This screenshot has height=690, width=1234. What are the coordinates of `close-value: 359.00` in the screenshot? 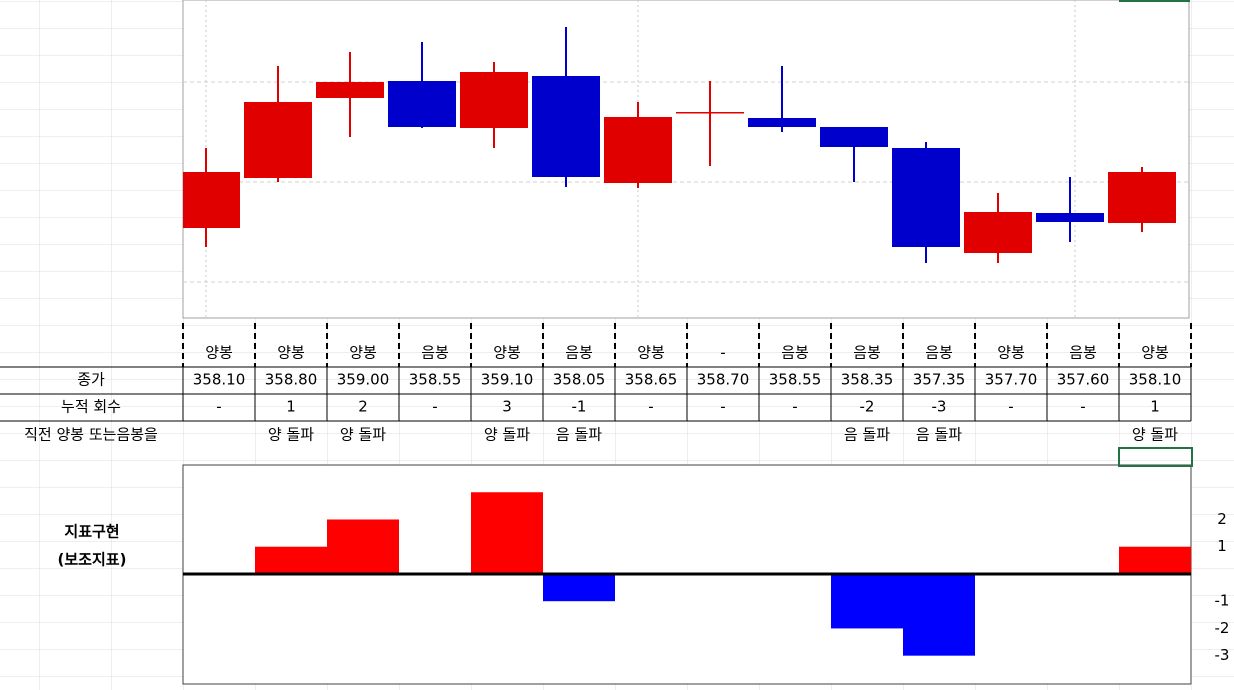 It's located at (363, 380).